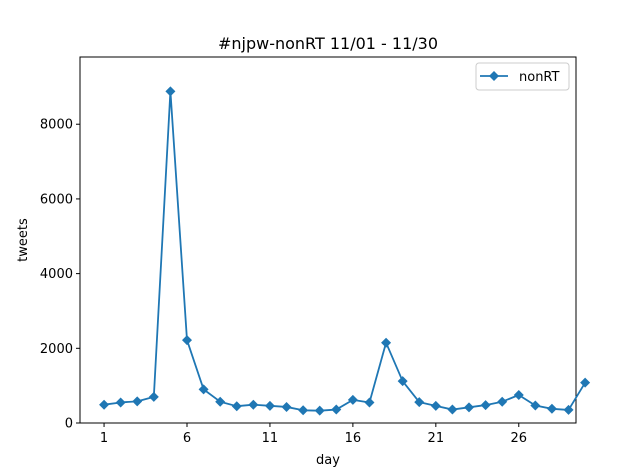 The width and height of the screenshot is (640, 475). What do you see at coordinates (539, 77) in the screenshot?
I see `legend-label-nonrt: nonRT` at bounding box center [539, 77].